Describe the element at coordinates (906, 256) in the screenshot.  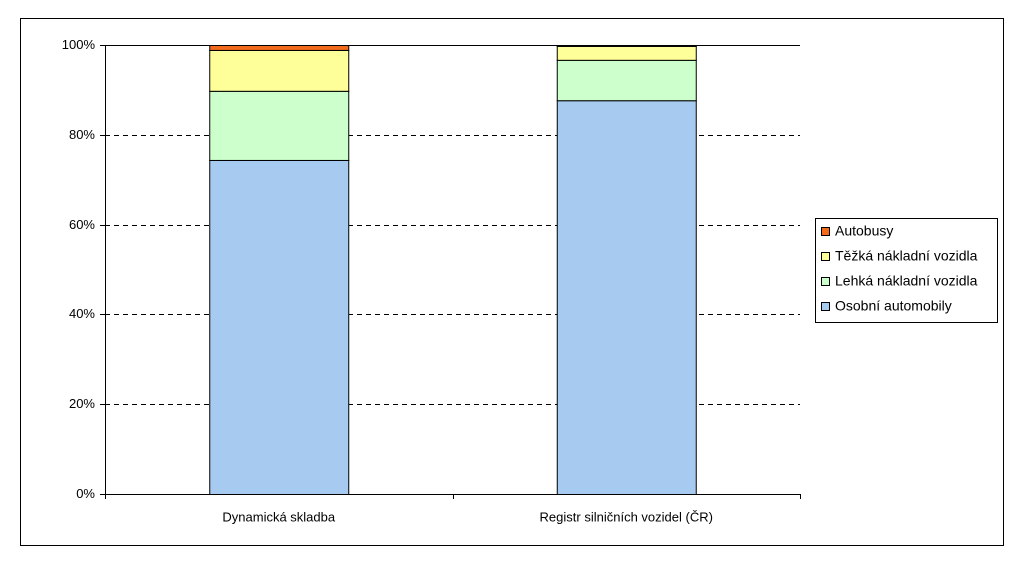
I see `legend-label: Těžká nákladní vozidla` at that location.